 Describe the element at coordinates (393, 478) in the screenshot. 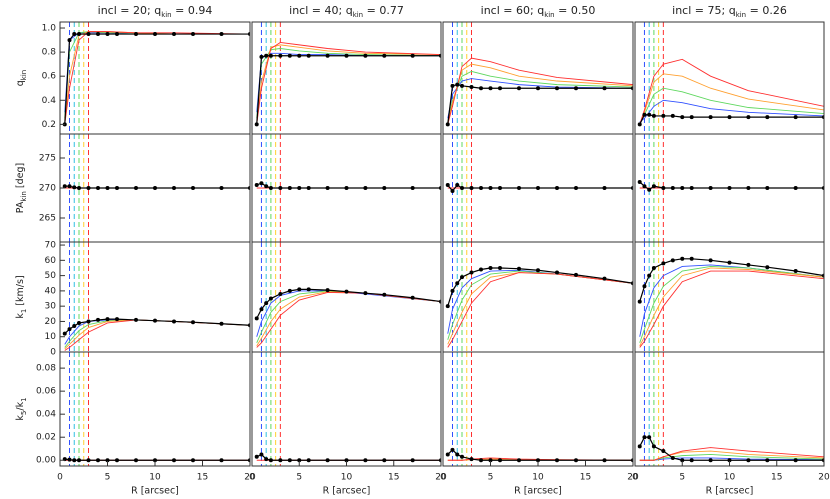

I see `x-tick-label: 15` at that location.